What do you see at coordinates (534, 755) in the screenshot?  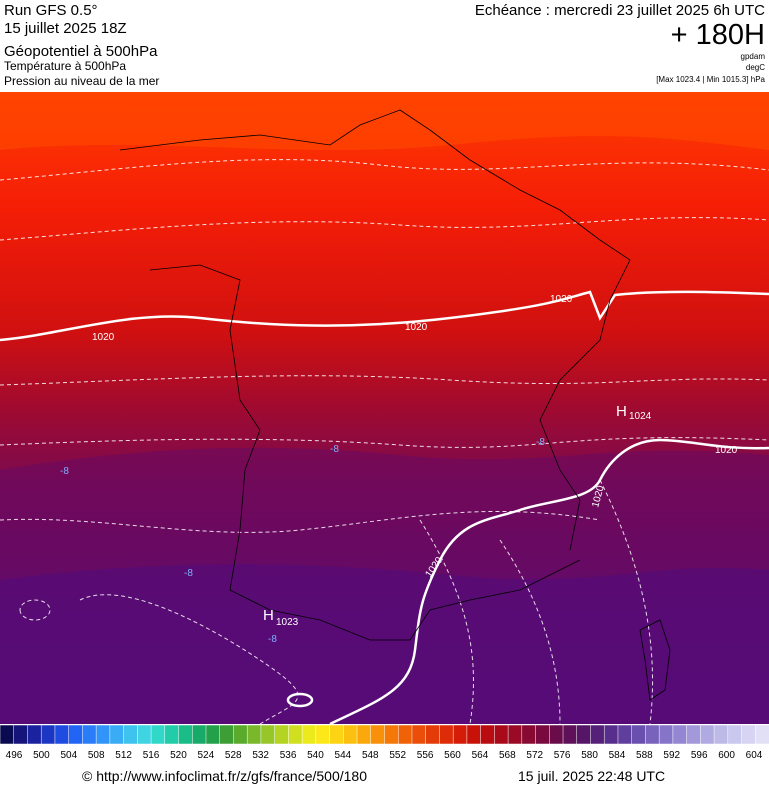 I see `colorbar-label: 572` at bounding box center [534, 755].